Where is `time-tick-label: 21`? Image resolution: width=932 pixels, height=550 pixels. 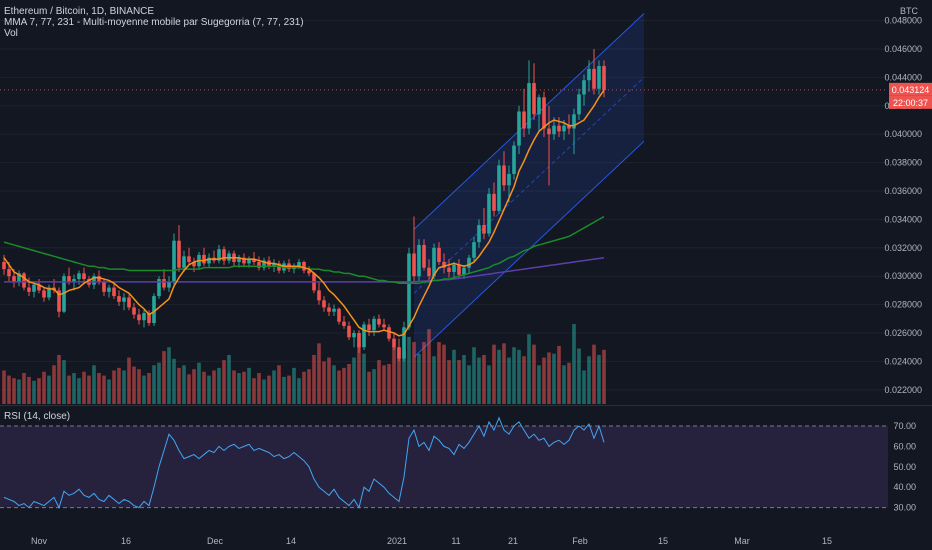
time-tick-label: 21 is located at coordinates (513, 541).